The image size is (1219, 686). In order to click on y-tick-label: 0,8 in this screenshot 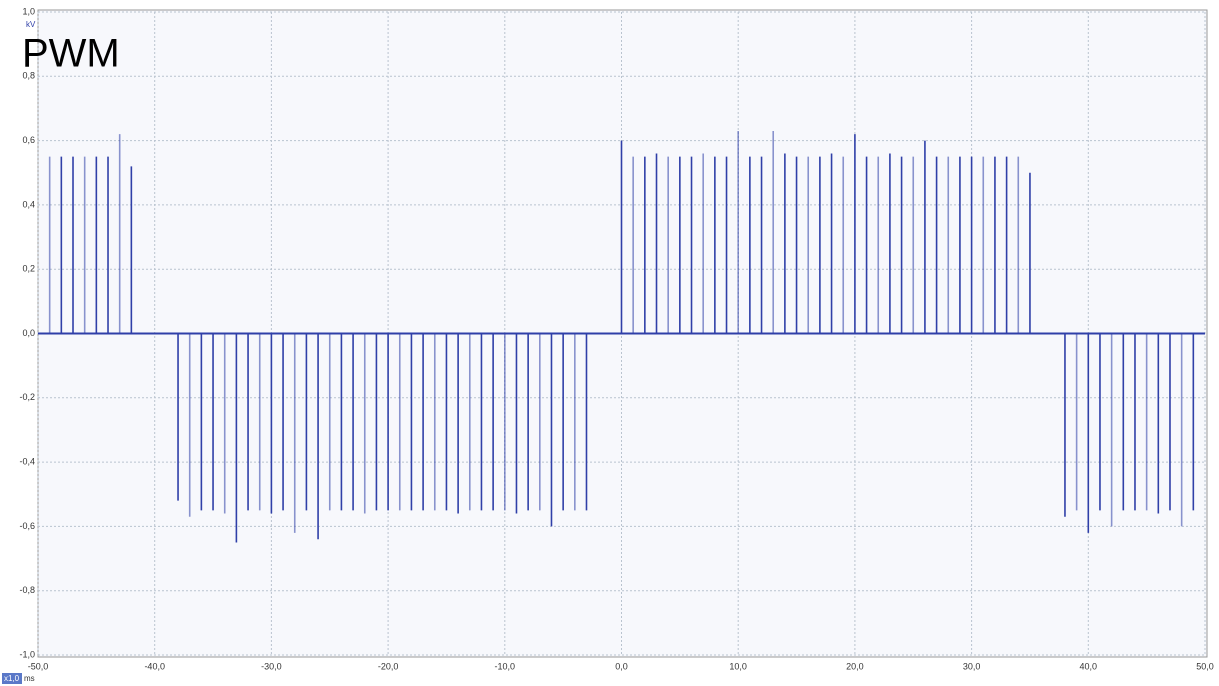, I will do `click(28, 76)`.